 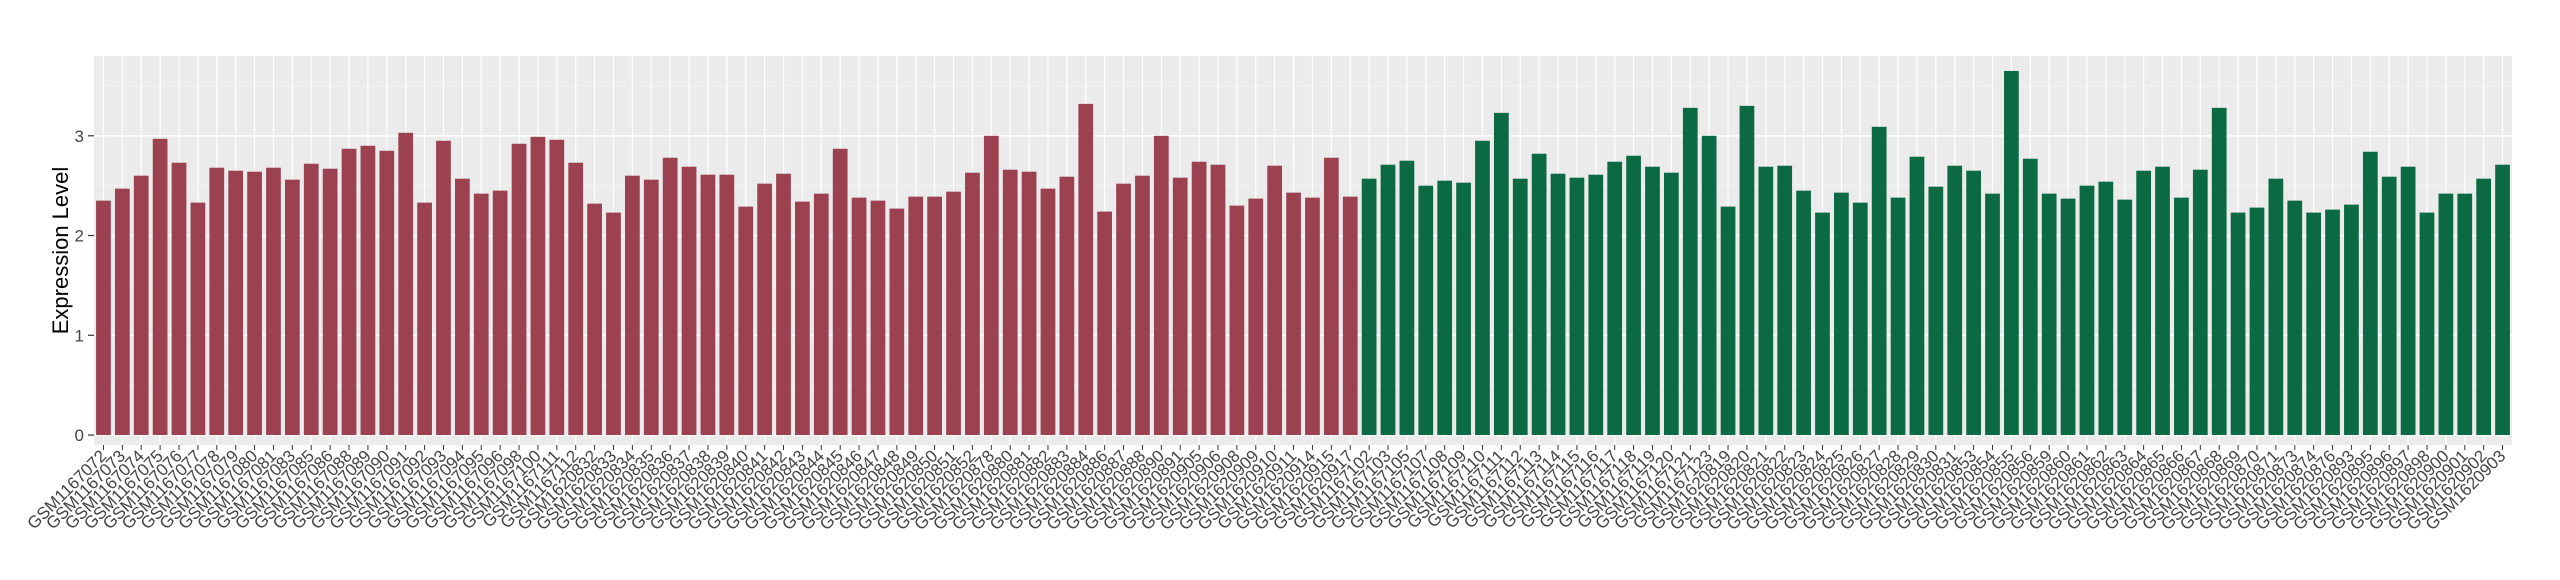 I want to click on y-tick-label: 1, so click(x=79, y=335).